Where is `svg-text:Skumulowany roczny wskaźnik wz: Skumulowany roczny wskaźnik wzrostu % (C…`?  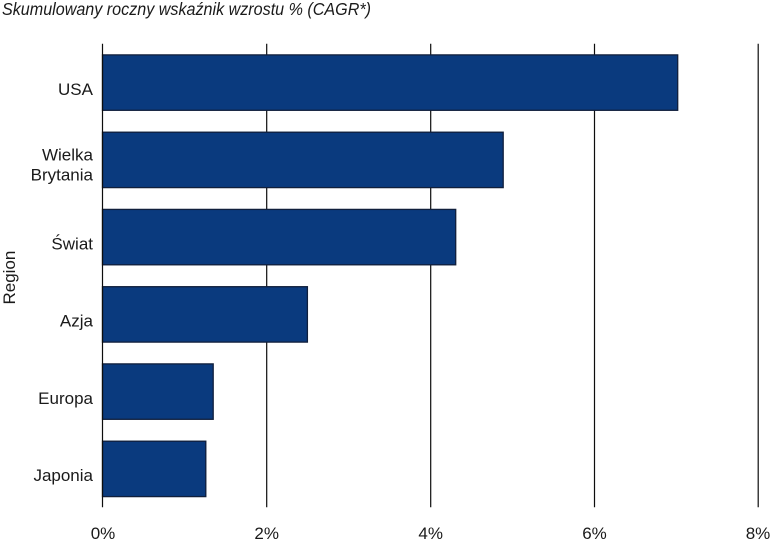
svg-text:Skumulowany roczny wskaźnik wz: Skumulowany roczny wskaźnik wzrostu % (C… is located at coordinates (186, 9).